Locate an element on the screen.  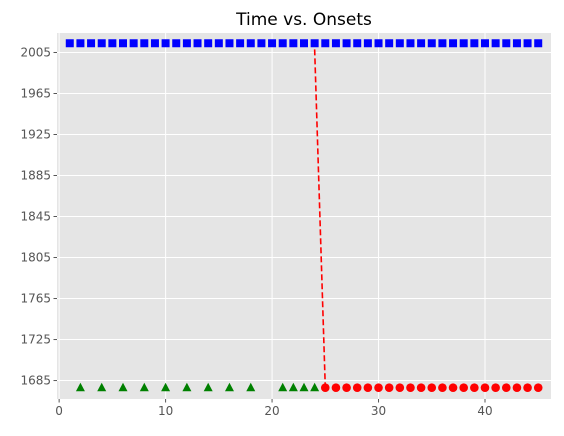
y-tick-label: 1685 is located at coordinates (35, 381).